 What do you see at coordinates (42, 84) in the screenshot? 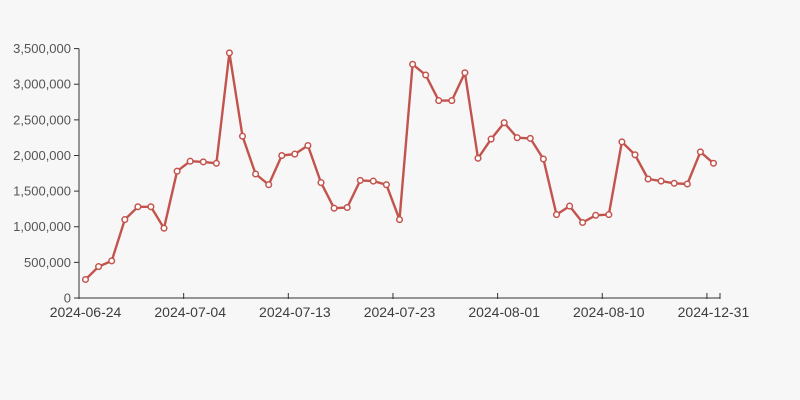
I see `y-axis-label: 3,000,000` at bounding box center [42, 84].